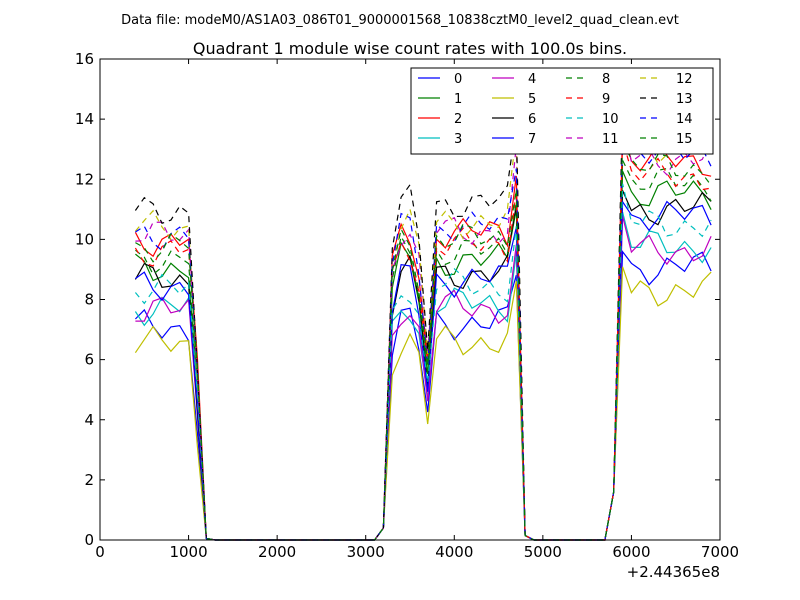 This screenshot has height=600, width=800. What do you see at coordinates (532, 79) in the screenshot?
I see `legend-label-4: 4` at bounding box center [532, 79].